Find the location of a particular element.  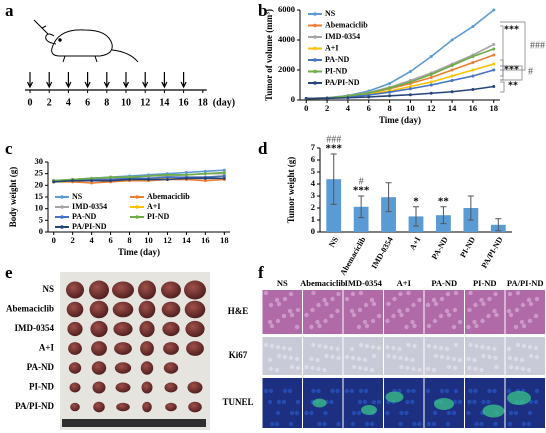

tunel-signal is located at coordinates (319, 403).